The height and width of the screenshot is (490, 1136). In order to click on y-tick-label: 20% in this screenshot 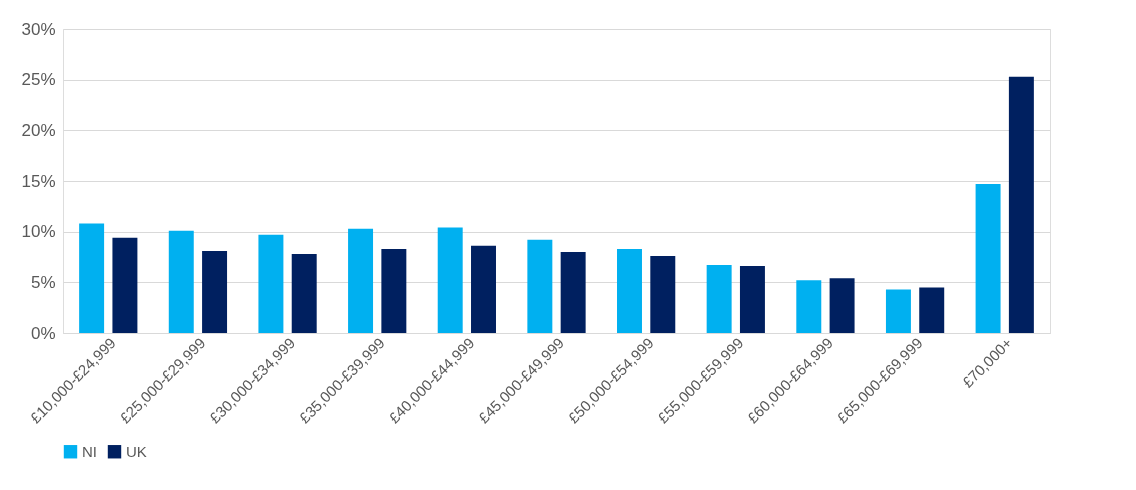, I will do `click(38, 130)`.